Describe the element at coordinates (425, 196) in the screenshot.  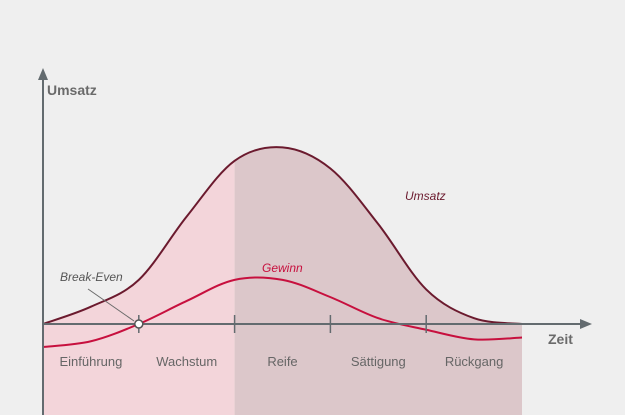
I see `umsatz-series-label: Umsatz` at that location.